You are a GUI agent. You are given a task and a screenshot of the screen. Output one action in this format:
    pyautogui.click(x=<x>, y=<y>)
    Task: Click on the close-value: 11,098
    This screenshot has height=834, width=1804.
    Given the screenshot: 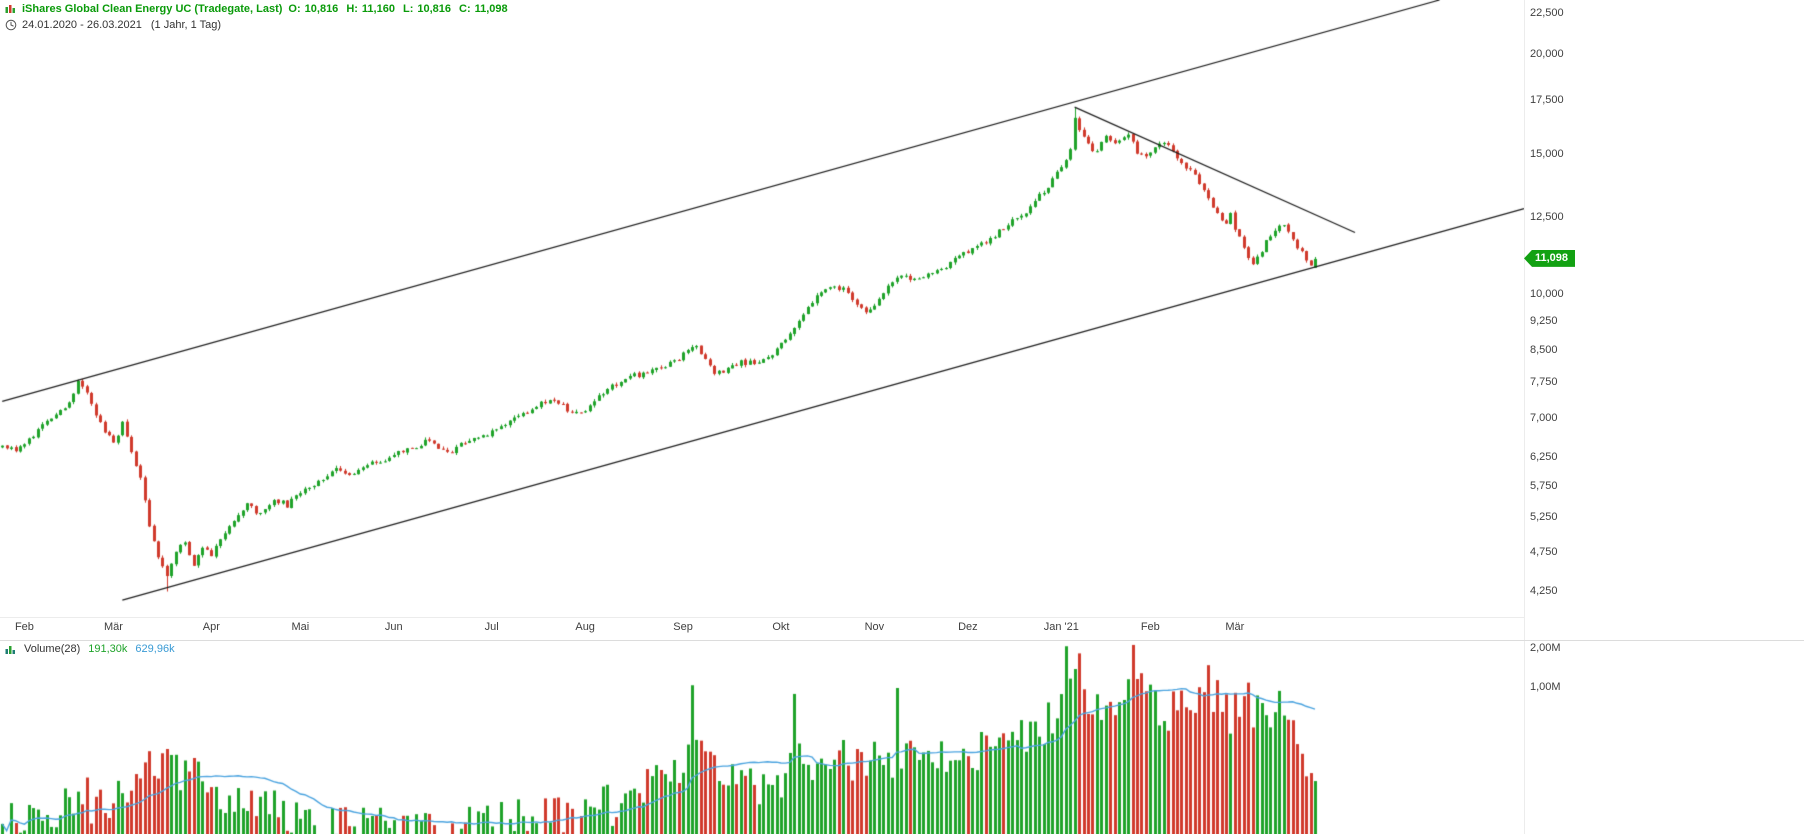 What is the action you would take?
    pyautogui.click(x=491, y=9)
    